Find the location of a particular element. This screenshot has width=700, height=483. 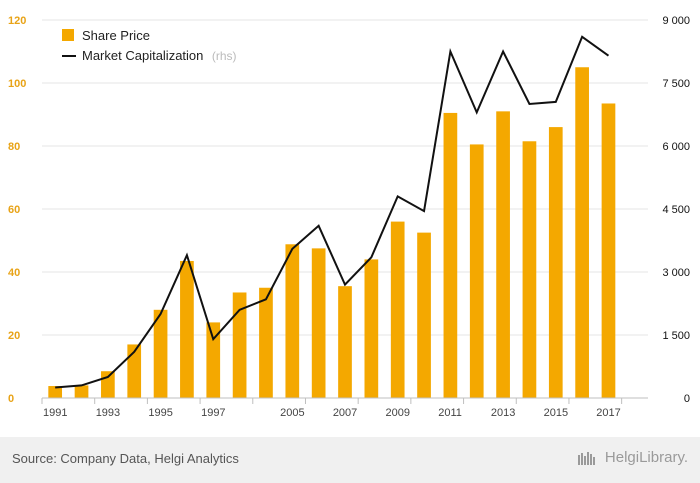

right-axis-tick-label: 4 500 is located at coordinates (676, 210).